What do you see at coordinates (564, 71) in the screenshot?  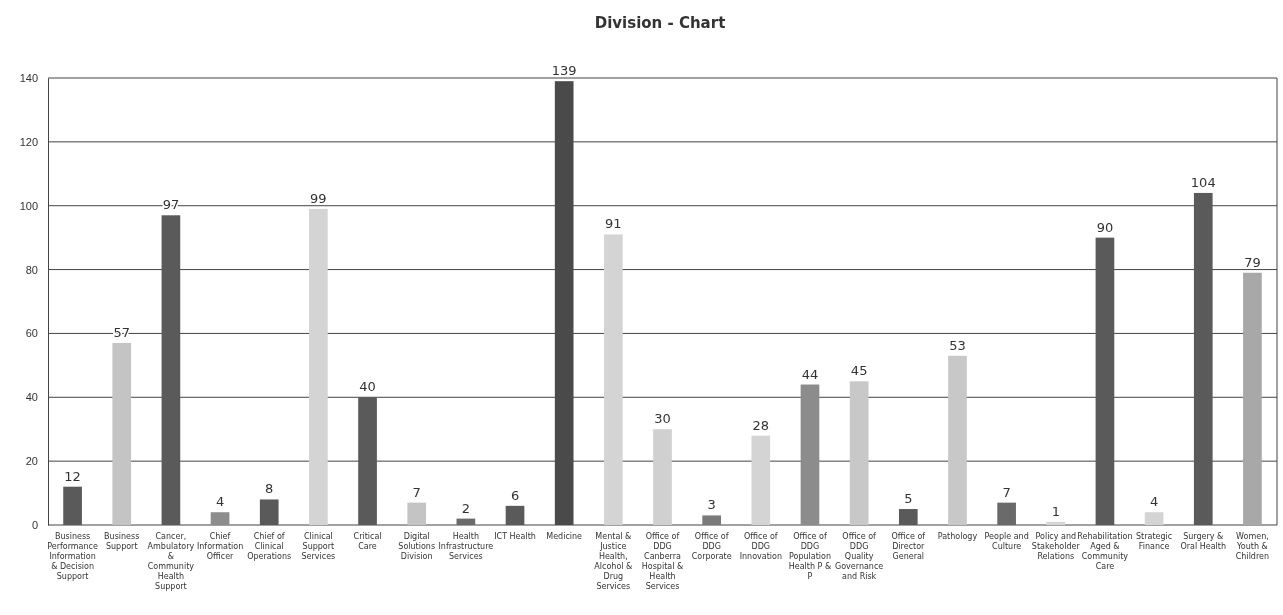 I see `data-label: 139` at bounding box center [564, 71].